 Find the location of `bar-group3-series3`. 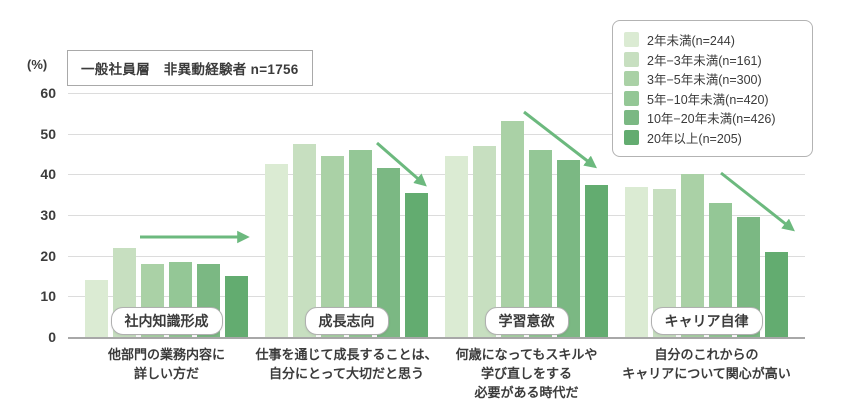

bar-group3-series3 is located at coordinates (512, 229).